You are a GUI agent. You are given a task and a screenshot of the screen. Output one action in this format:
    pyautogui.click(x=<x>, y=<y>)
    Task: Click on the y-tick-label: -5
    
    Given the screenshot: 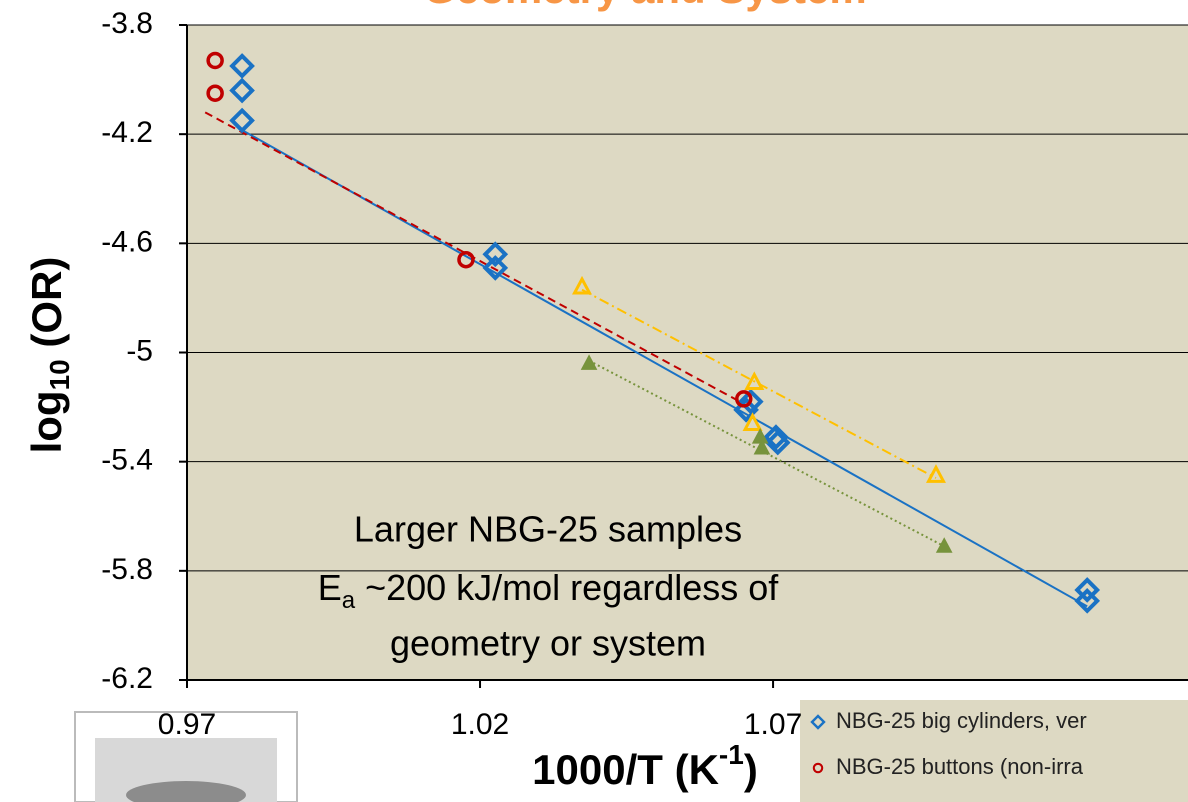 What is the action you would take?
    pyautogui.click(x=139, y=350)
    